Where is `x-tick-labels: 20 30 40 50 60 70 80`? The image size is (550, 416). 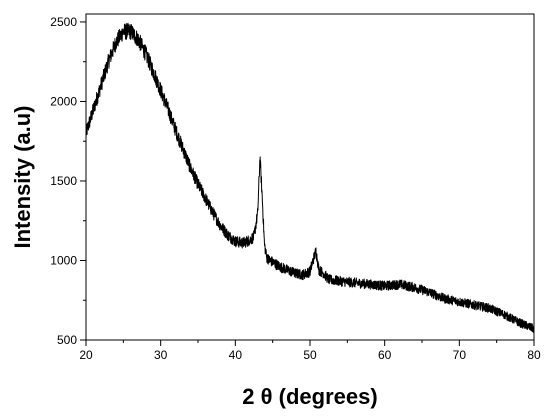 x-tick-labels: 20 30 40 50 60 70 80 is located at coordinates (310, 355).